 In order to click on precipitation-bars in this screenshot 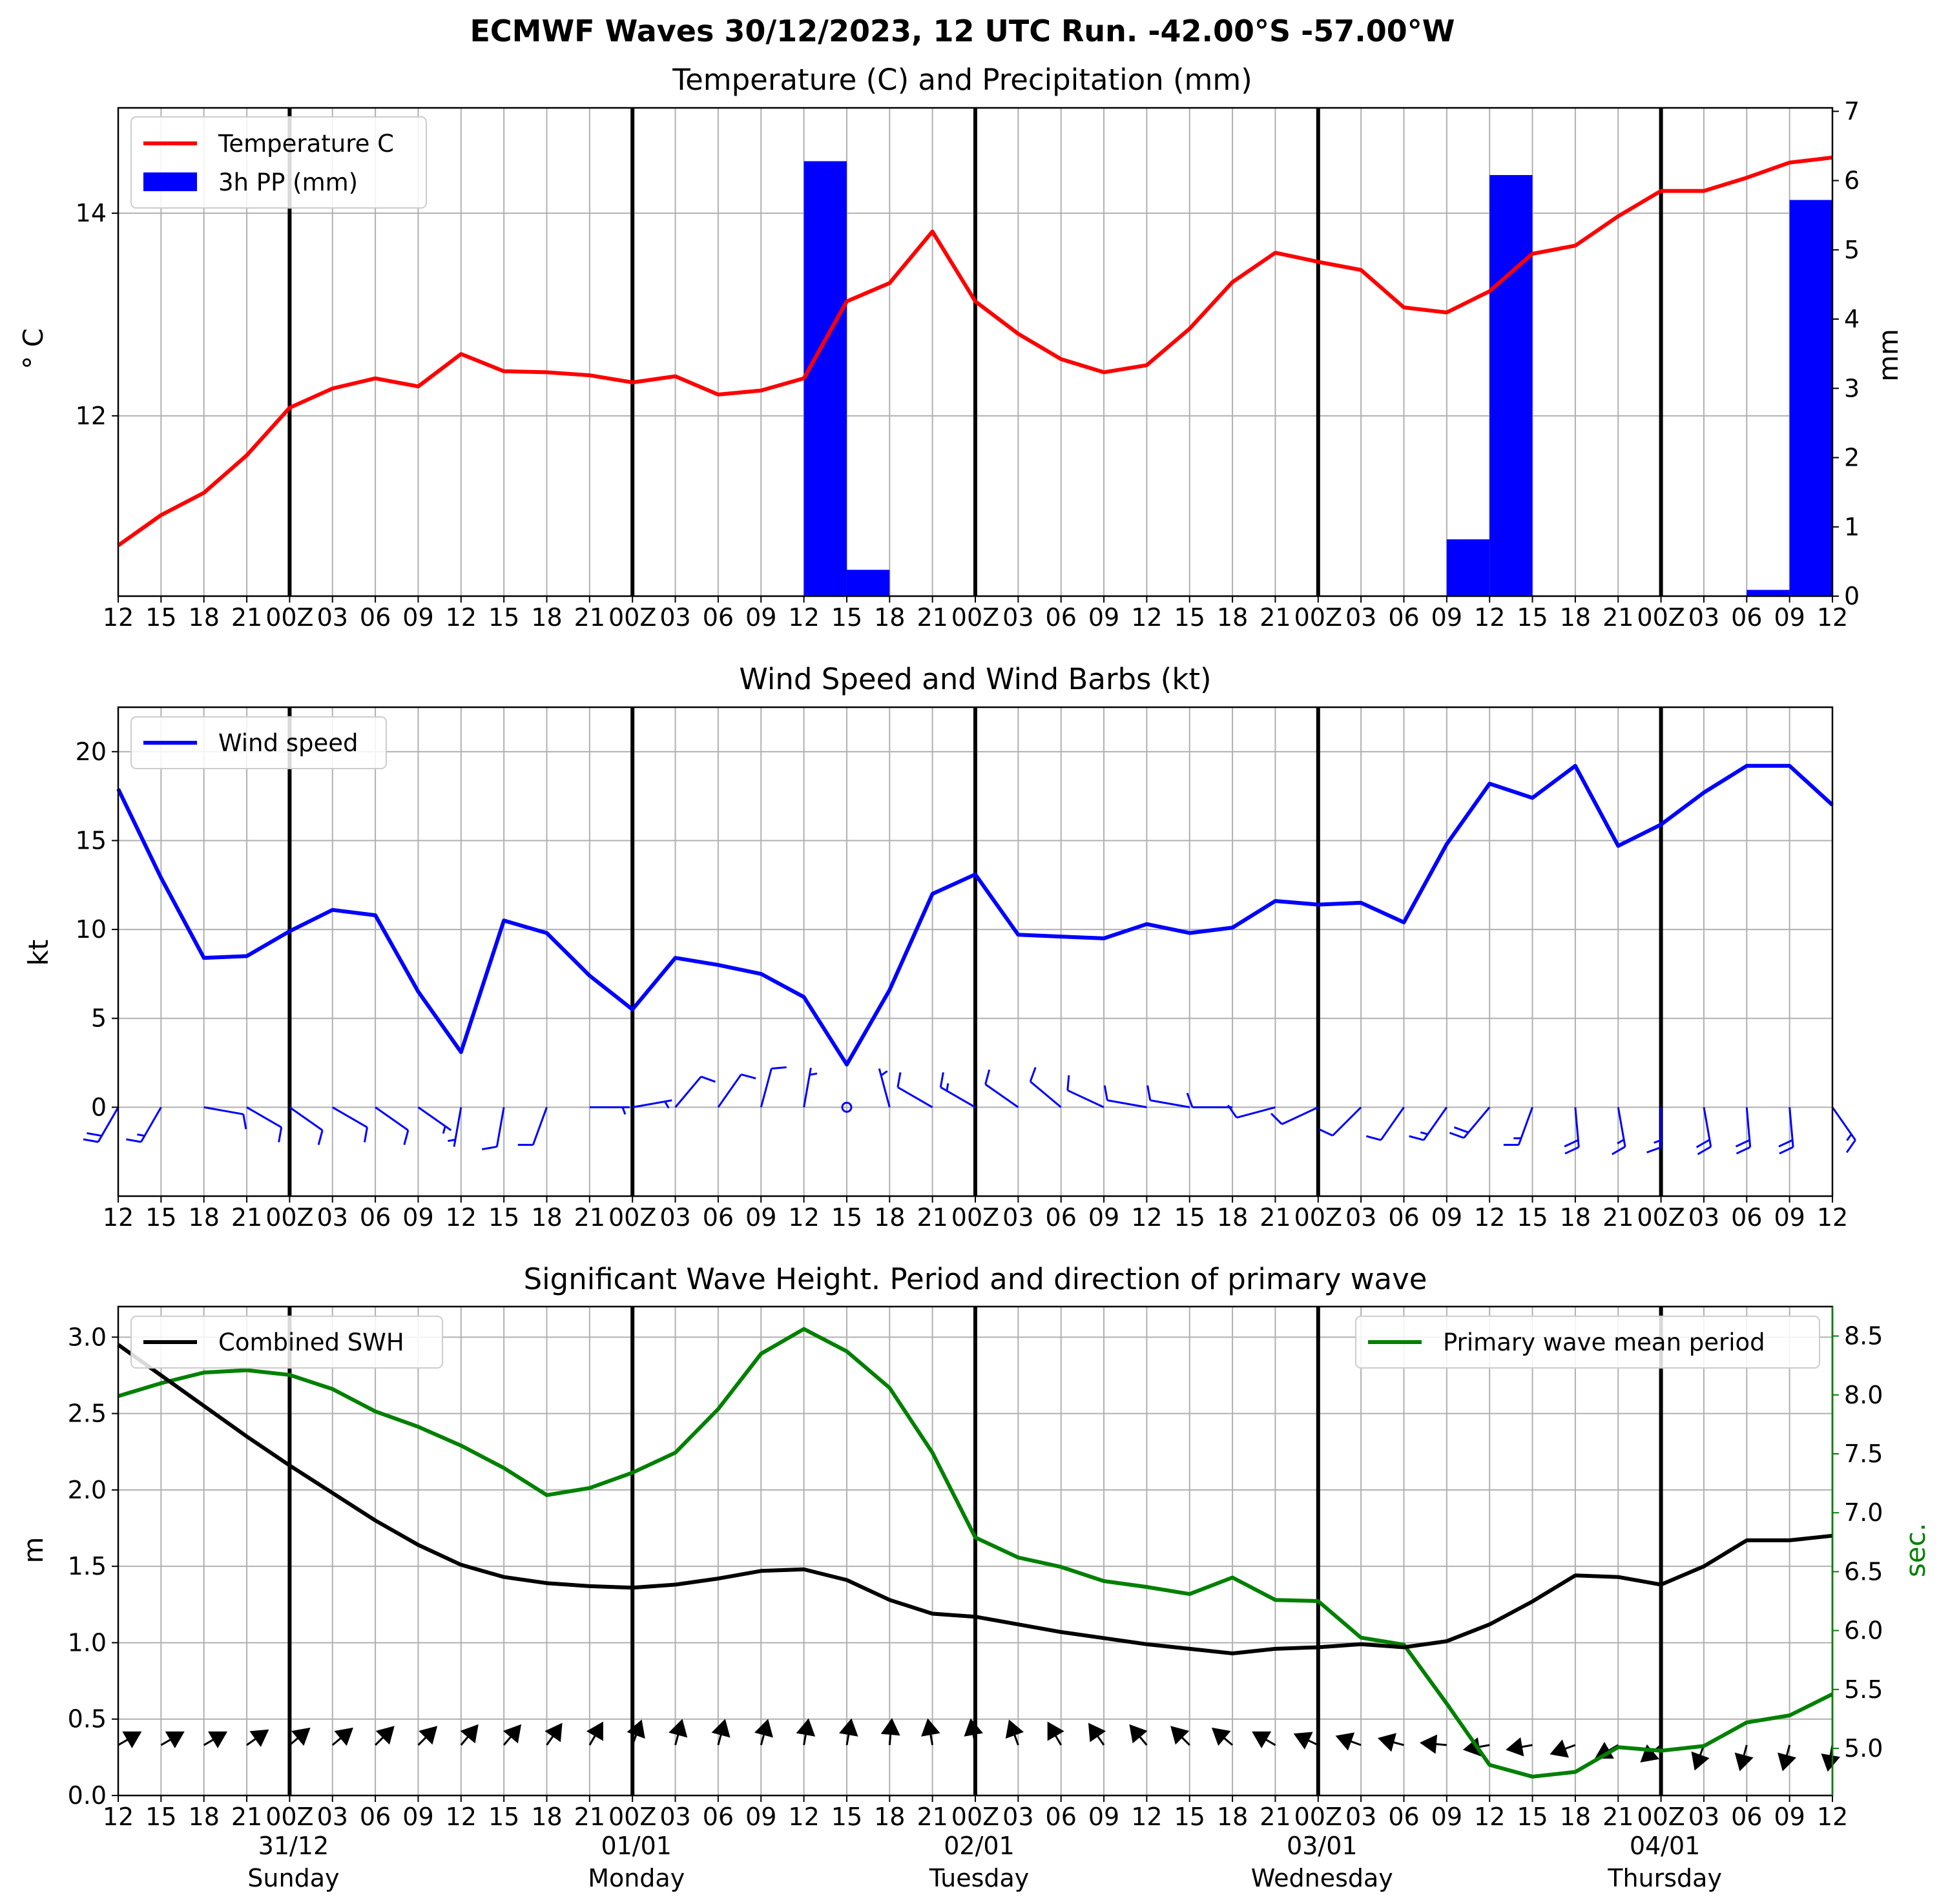, I will do `click(1318, 379)`.